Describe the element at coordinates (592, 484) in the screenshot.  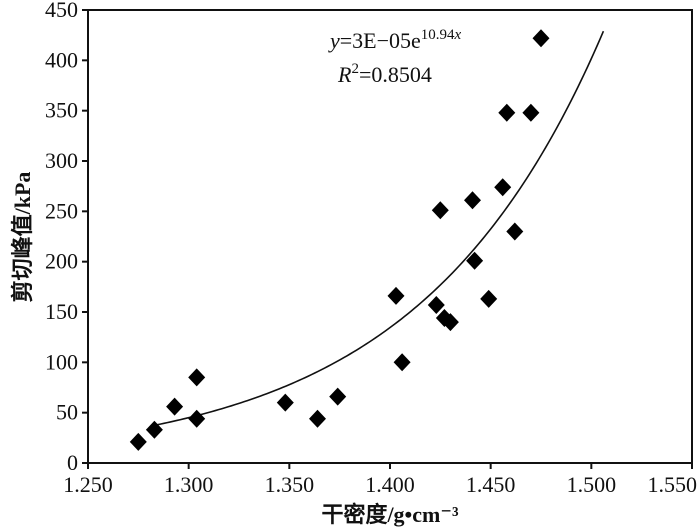
I see `x-tick-label: 1.500` at that location.